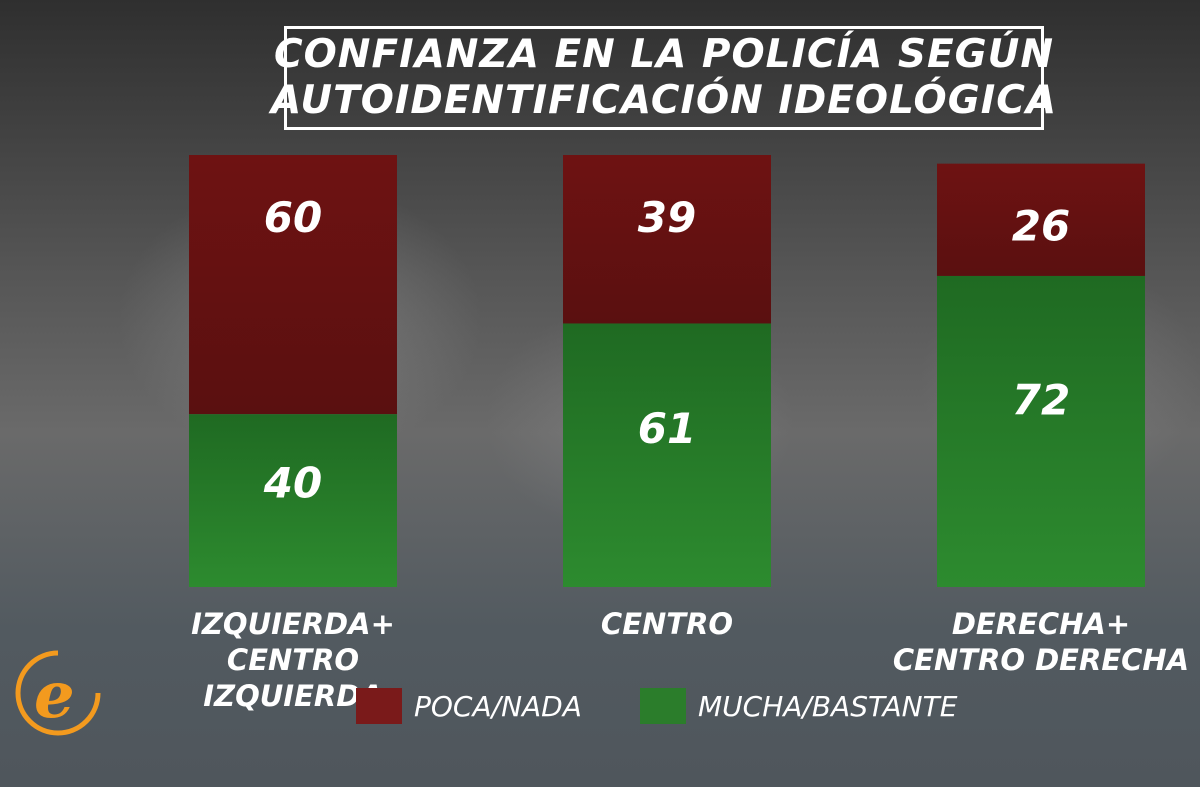  What do you see at coordinates (664, 100) in the screenshot?
I see `chart-title-line-2: AUTOIDENTIFICACIÓN IDEOLÓGICA` at bounding box center [664, 100].